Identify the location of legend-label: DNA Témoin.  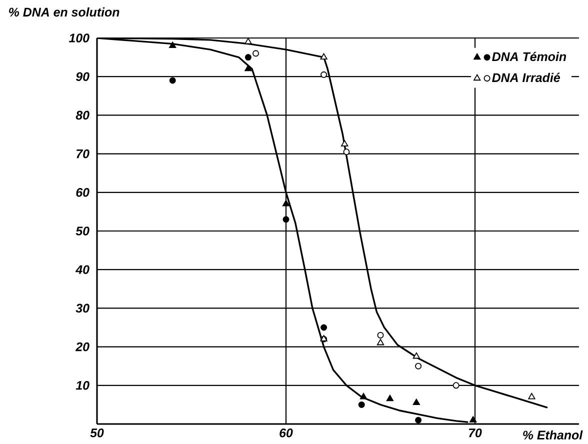
(529, 57).